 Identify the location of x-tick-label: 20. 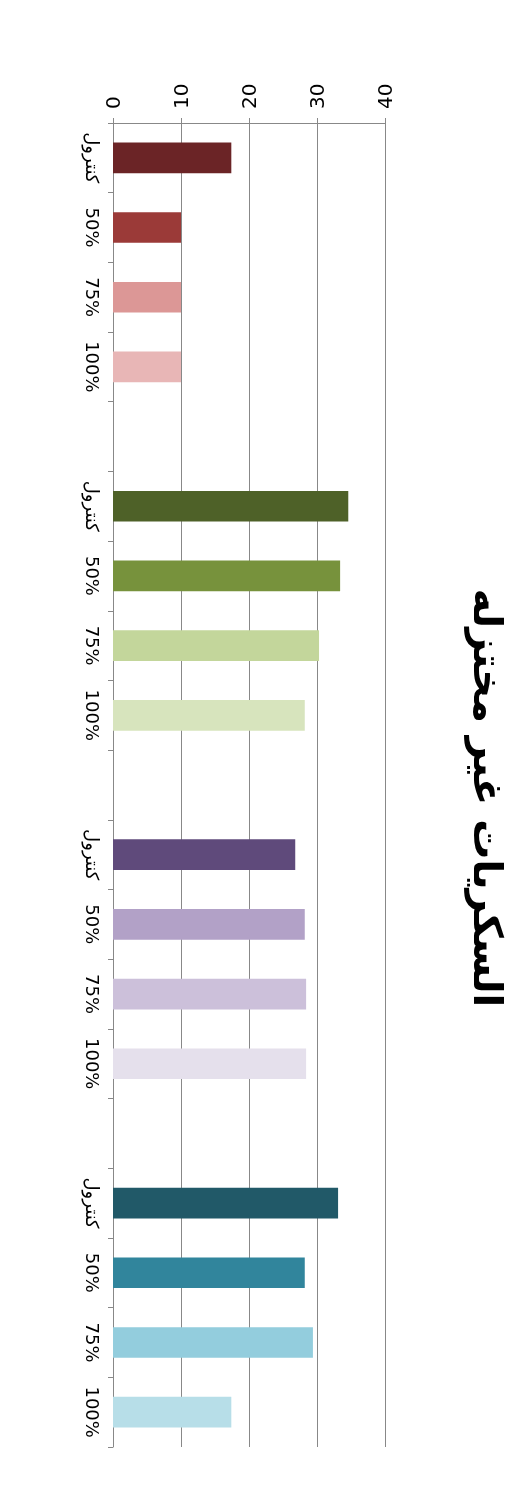
(249, 96).